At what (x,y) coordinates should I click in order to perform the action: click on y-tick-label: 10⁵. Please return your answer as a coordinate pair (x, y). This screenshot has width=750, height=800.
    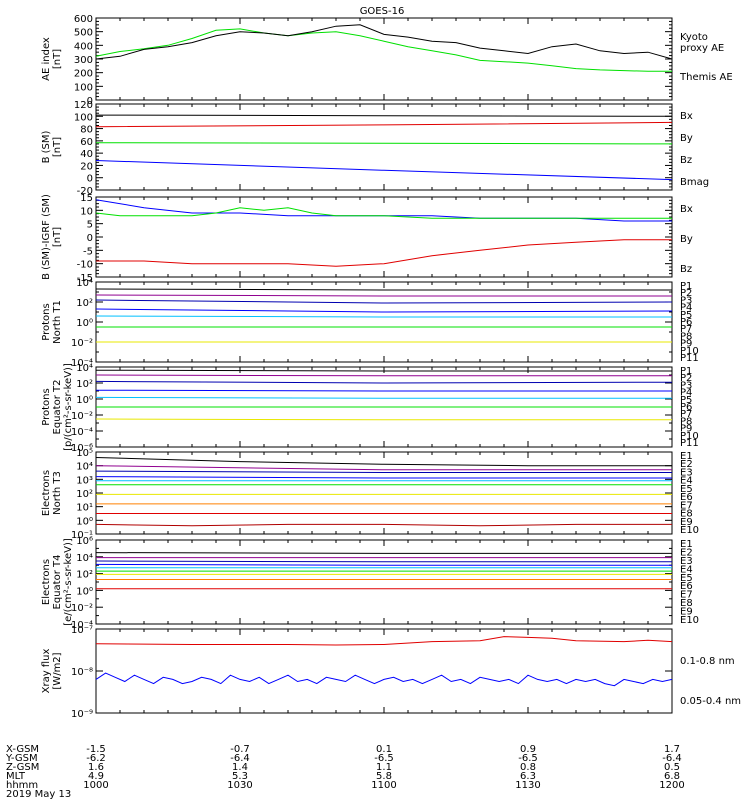
    Looking at the image, I should click on (84, 453).